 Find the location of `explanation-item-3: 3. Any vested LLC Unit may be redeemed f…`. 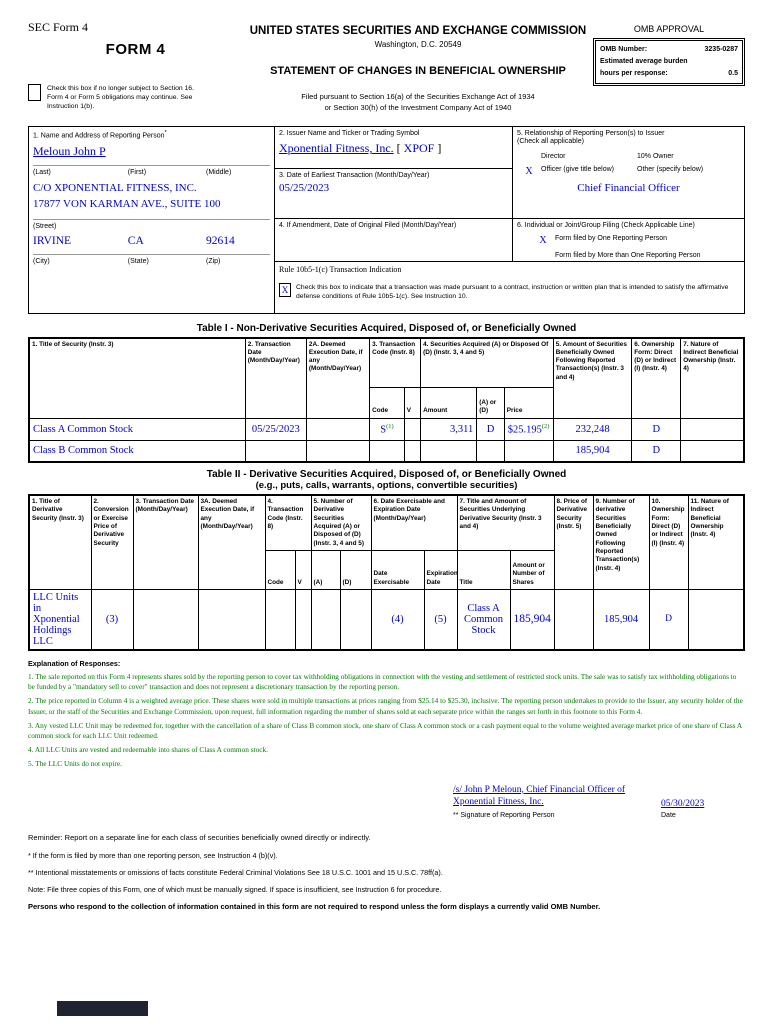

explanation-item-3: 3. Any vested LLC Unit may be redeemed f… is located at coordinates (385, 730).